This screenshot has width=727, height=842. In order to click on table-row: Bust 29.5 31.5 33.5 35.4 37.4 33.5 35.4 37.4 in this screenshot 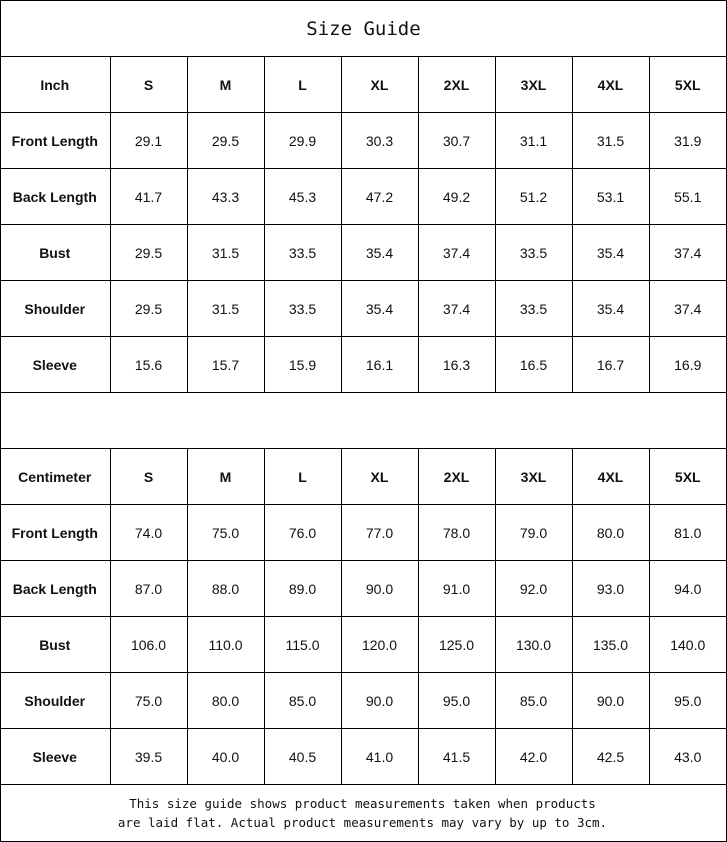, I will do `click(363, 252)`.